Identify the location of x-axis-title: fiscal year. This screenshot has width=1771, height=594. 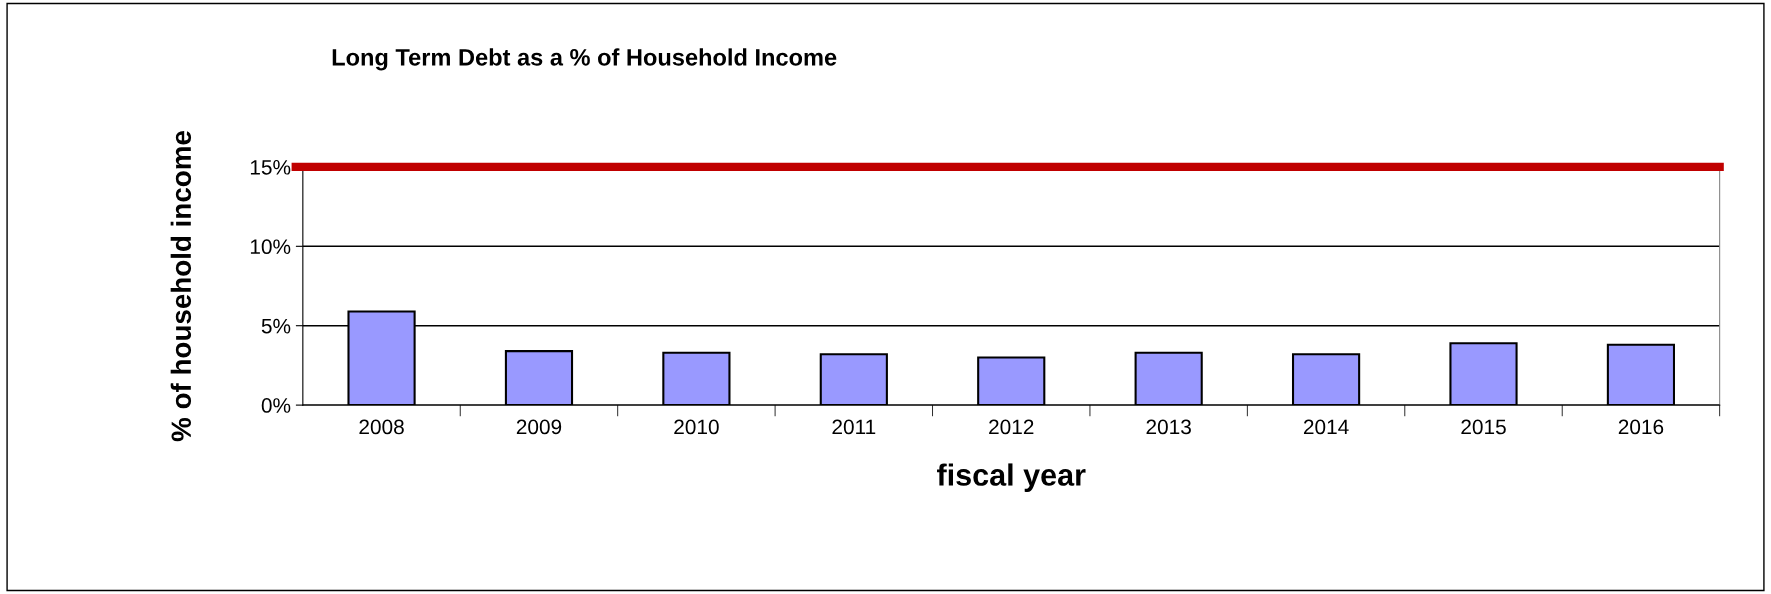
(1011, 477).